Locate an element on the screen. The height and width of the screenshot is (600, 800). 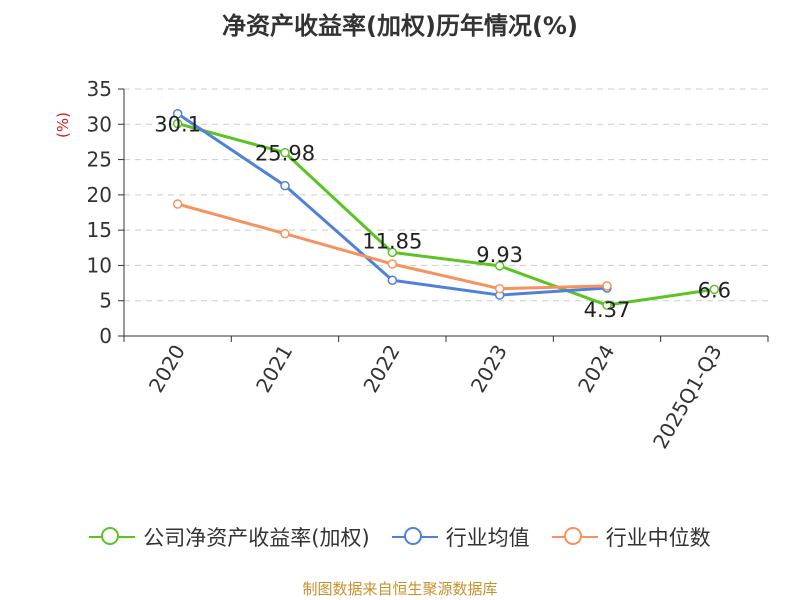
x-tick-label: 2023 is located at coordinates (489, 369).